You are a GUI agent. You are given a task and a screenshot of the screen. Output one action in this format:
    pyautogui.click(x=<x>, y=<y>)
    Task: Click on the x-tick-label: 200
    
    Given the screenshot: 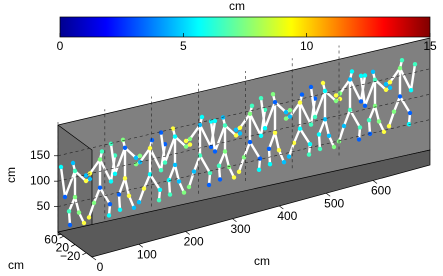 What is the action you would take?
    pyautogui.click(x=194, y=242)
    